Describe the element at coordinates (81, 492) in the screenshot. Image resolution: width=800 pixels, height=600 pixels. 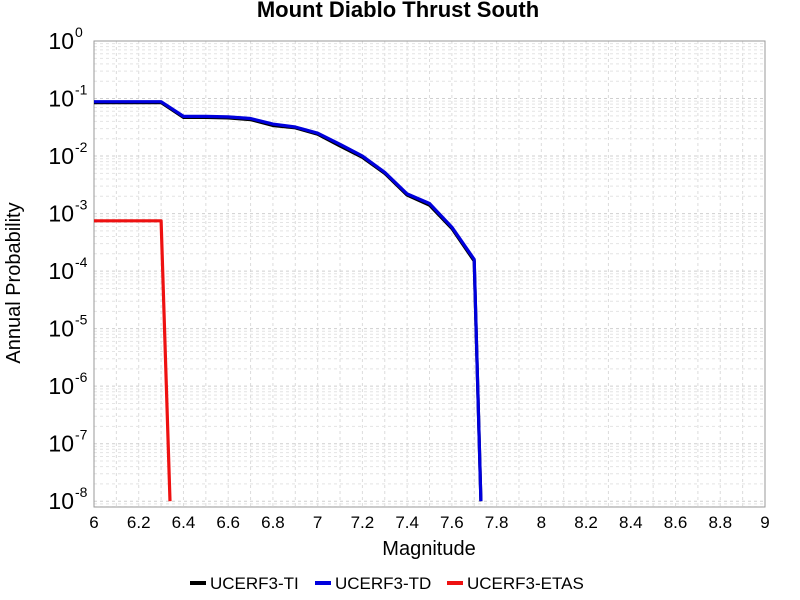
I see `y-tick-exponent: -8` at that location.